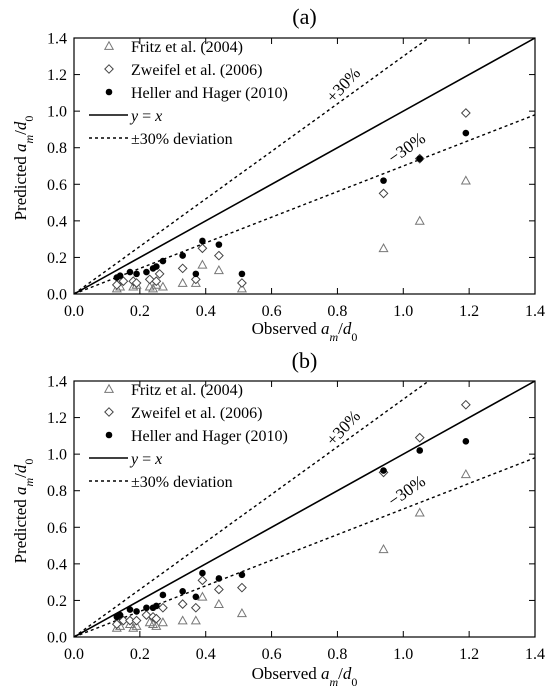 The width and height of the screenshot is (550, 699). I want to click on y-tick-label: 1.4, so click(57, 382).